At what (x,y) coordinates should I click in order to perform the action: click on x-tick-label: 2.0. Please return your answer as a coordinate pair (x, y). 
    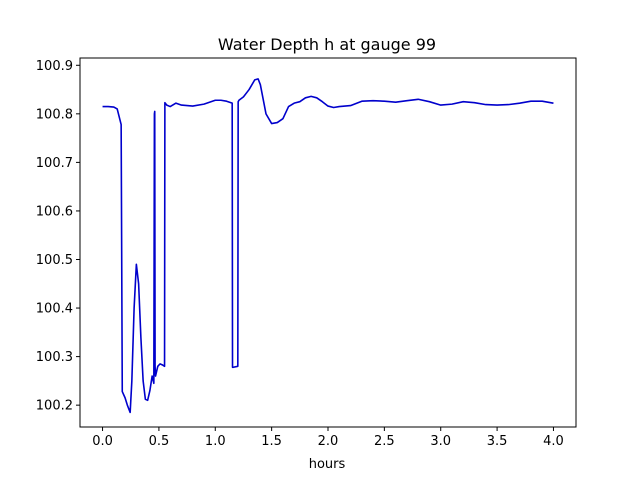
    Looking at the image, I should click on (328, 441).